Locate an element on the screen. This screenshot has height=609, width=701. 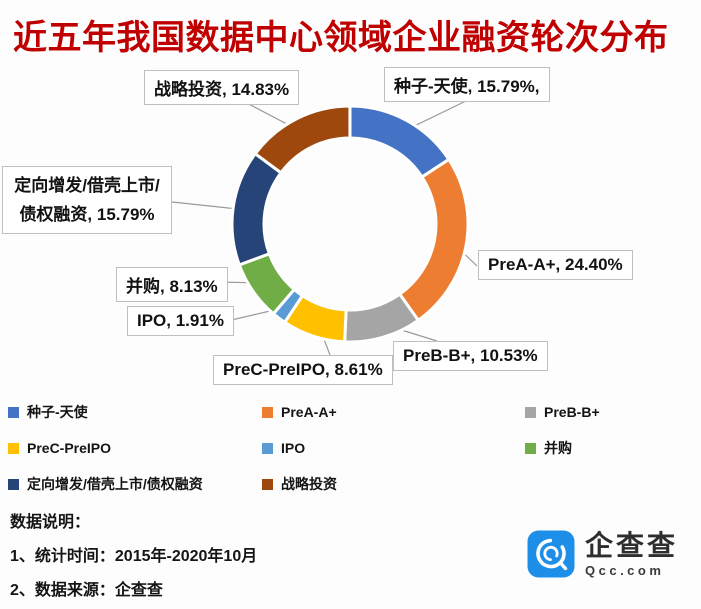
legend-label: IPO is located at coordinates (293, 448).